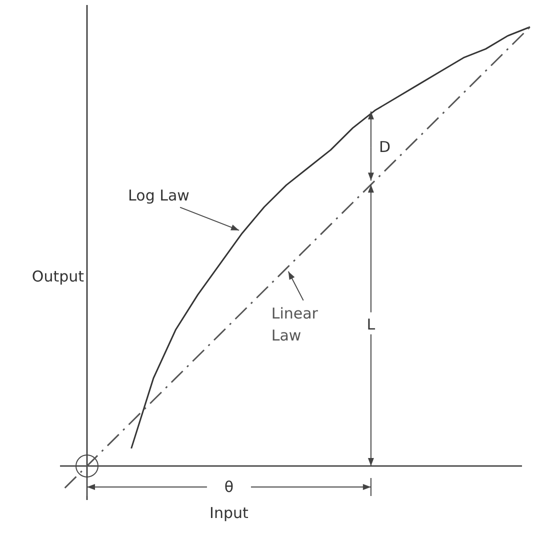 This screenshot has width=538, height=539. Describe the element at coordinates (229, 487) in the screenshot. I see `annotation: θ` at that location.